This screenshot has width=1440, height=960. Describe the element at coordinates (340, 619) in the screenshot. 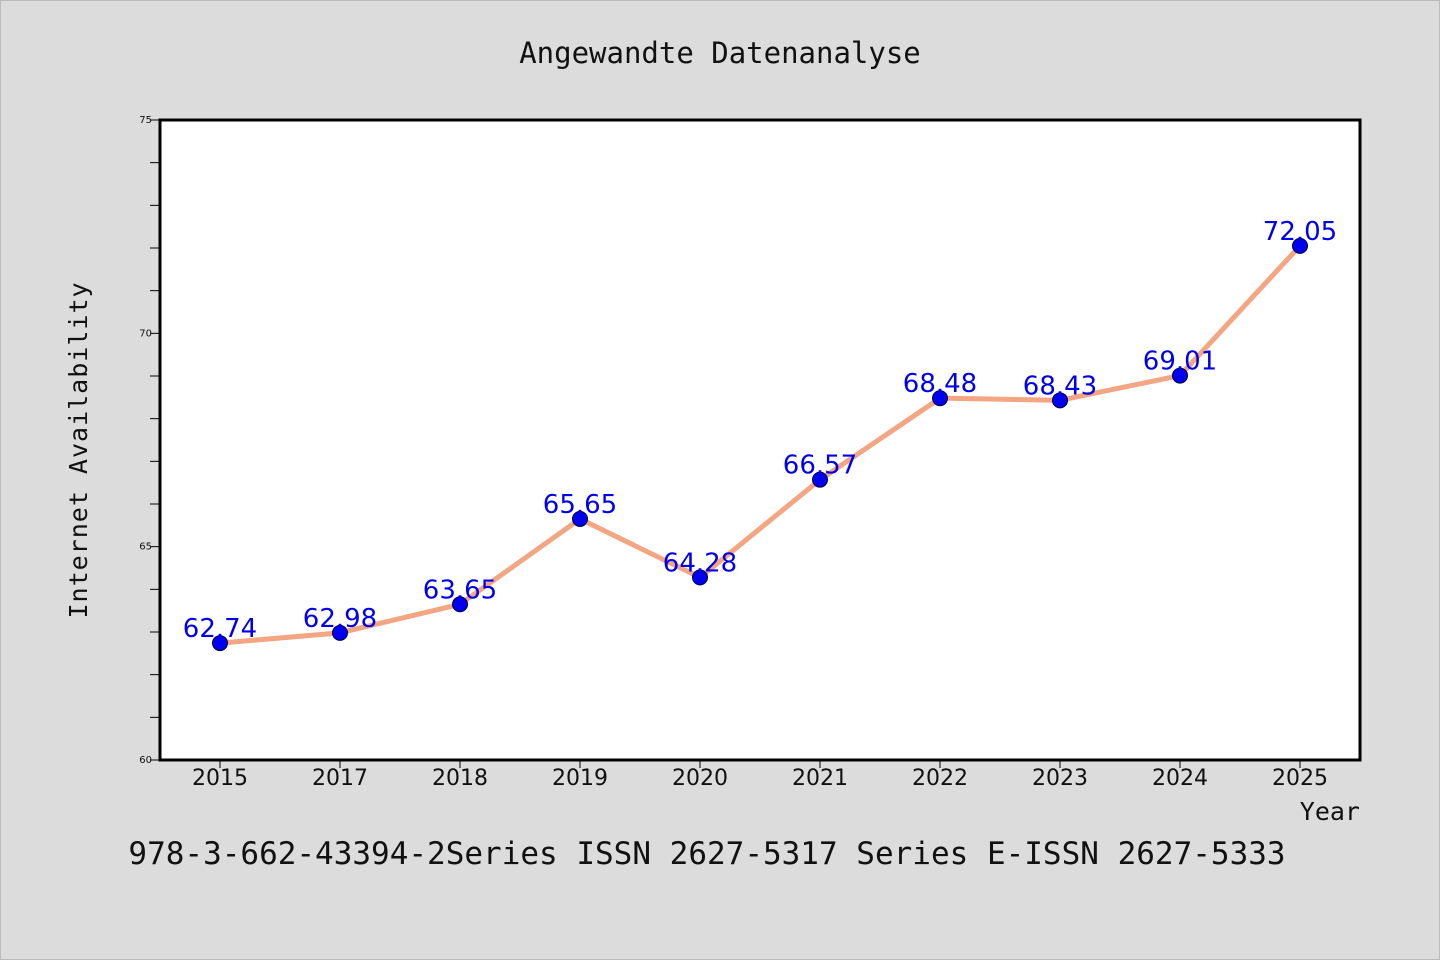

I see `data-label: 62.98` at that location.